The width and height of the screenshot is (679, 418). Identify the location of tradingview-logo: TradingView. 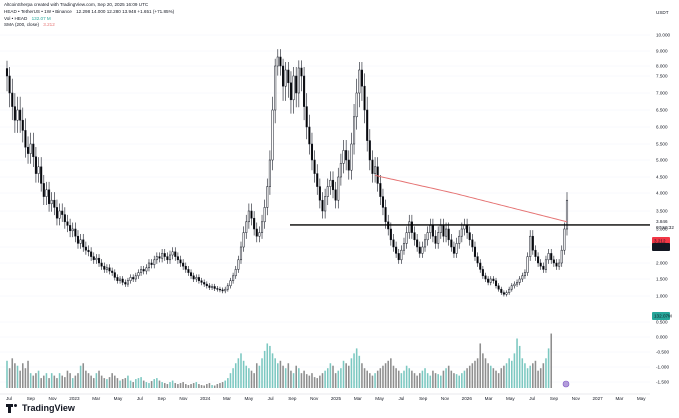
(40, 408).